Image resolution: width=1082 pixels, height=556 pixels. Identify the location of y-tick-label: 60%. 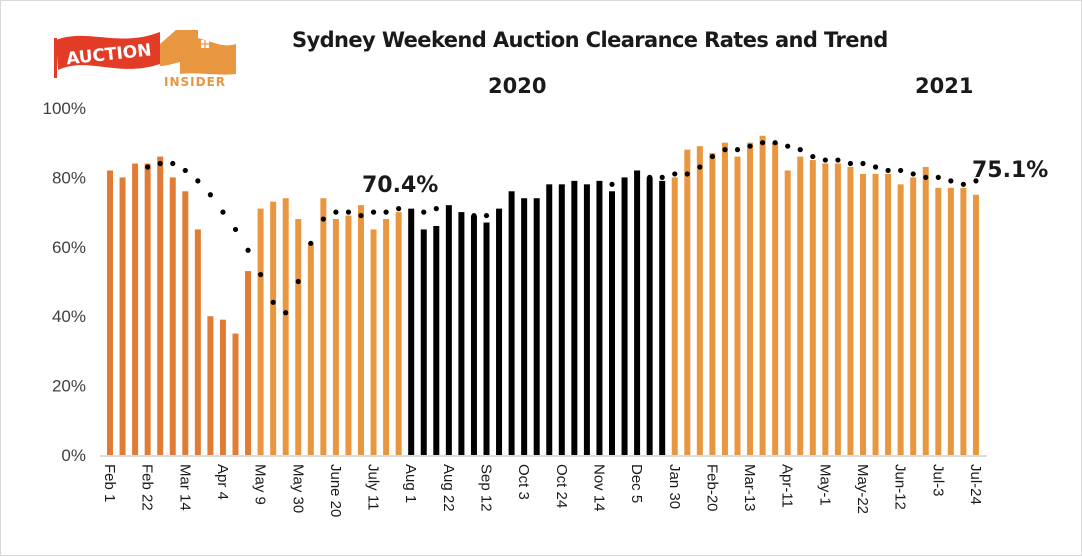
(69, 247).